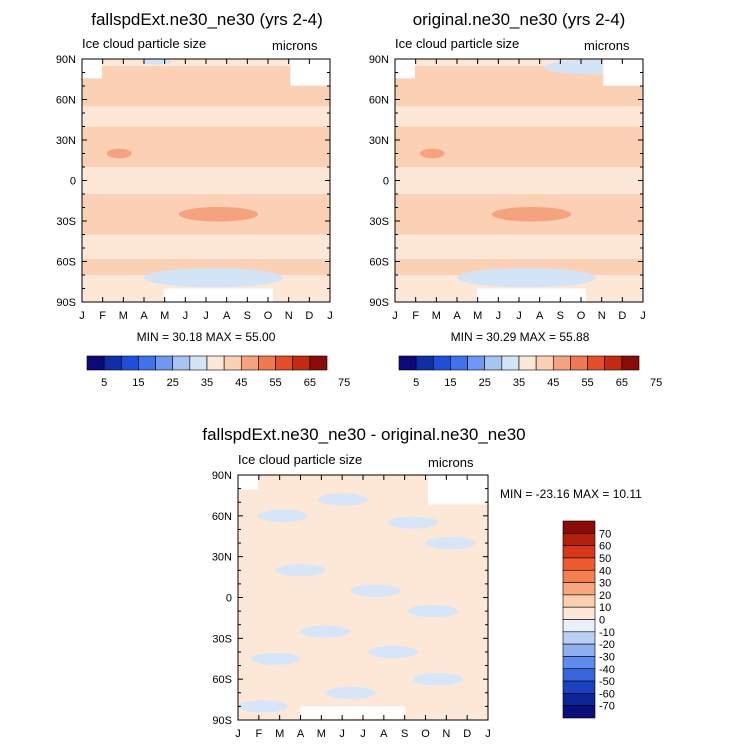  Describe the element at coordinates (656, 383) in the screenshot. I see `colorbar-label: 75` at that location.